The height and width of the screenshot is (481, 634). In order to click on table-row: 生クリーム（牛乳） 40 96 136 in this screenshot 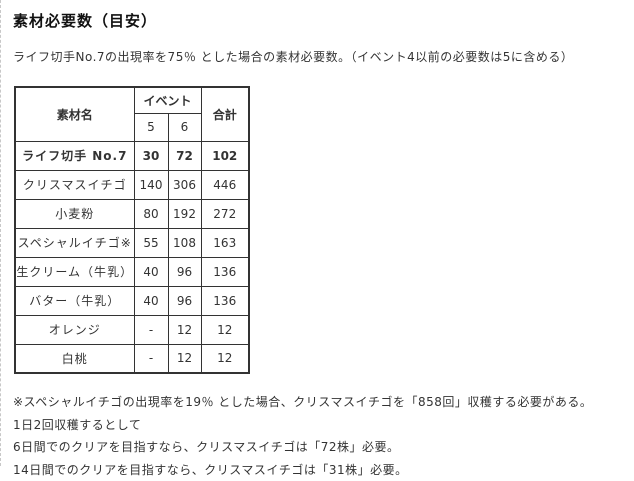, I will do `click(132, 271)`.